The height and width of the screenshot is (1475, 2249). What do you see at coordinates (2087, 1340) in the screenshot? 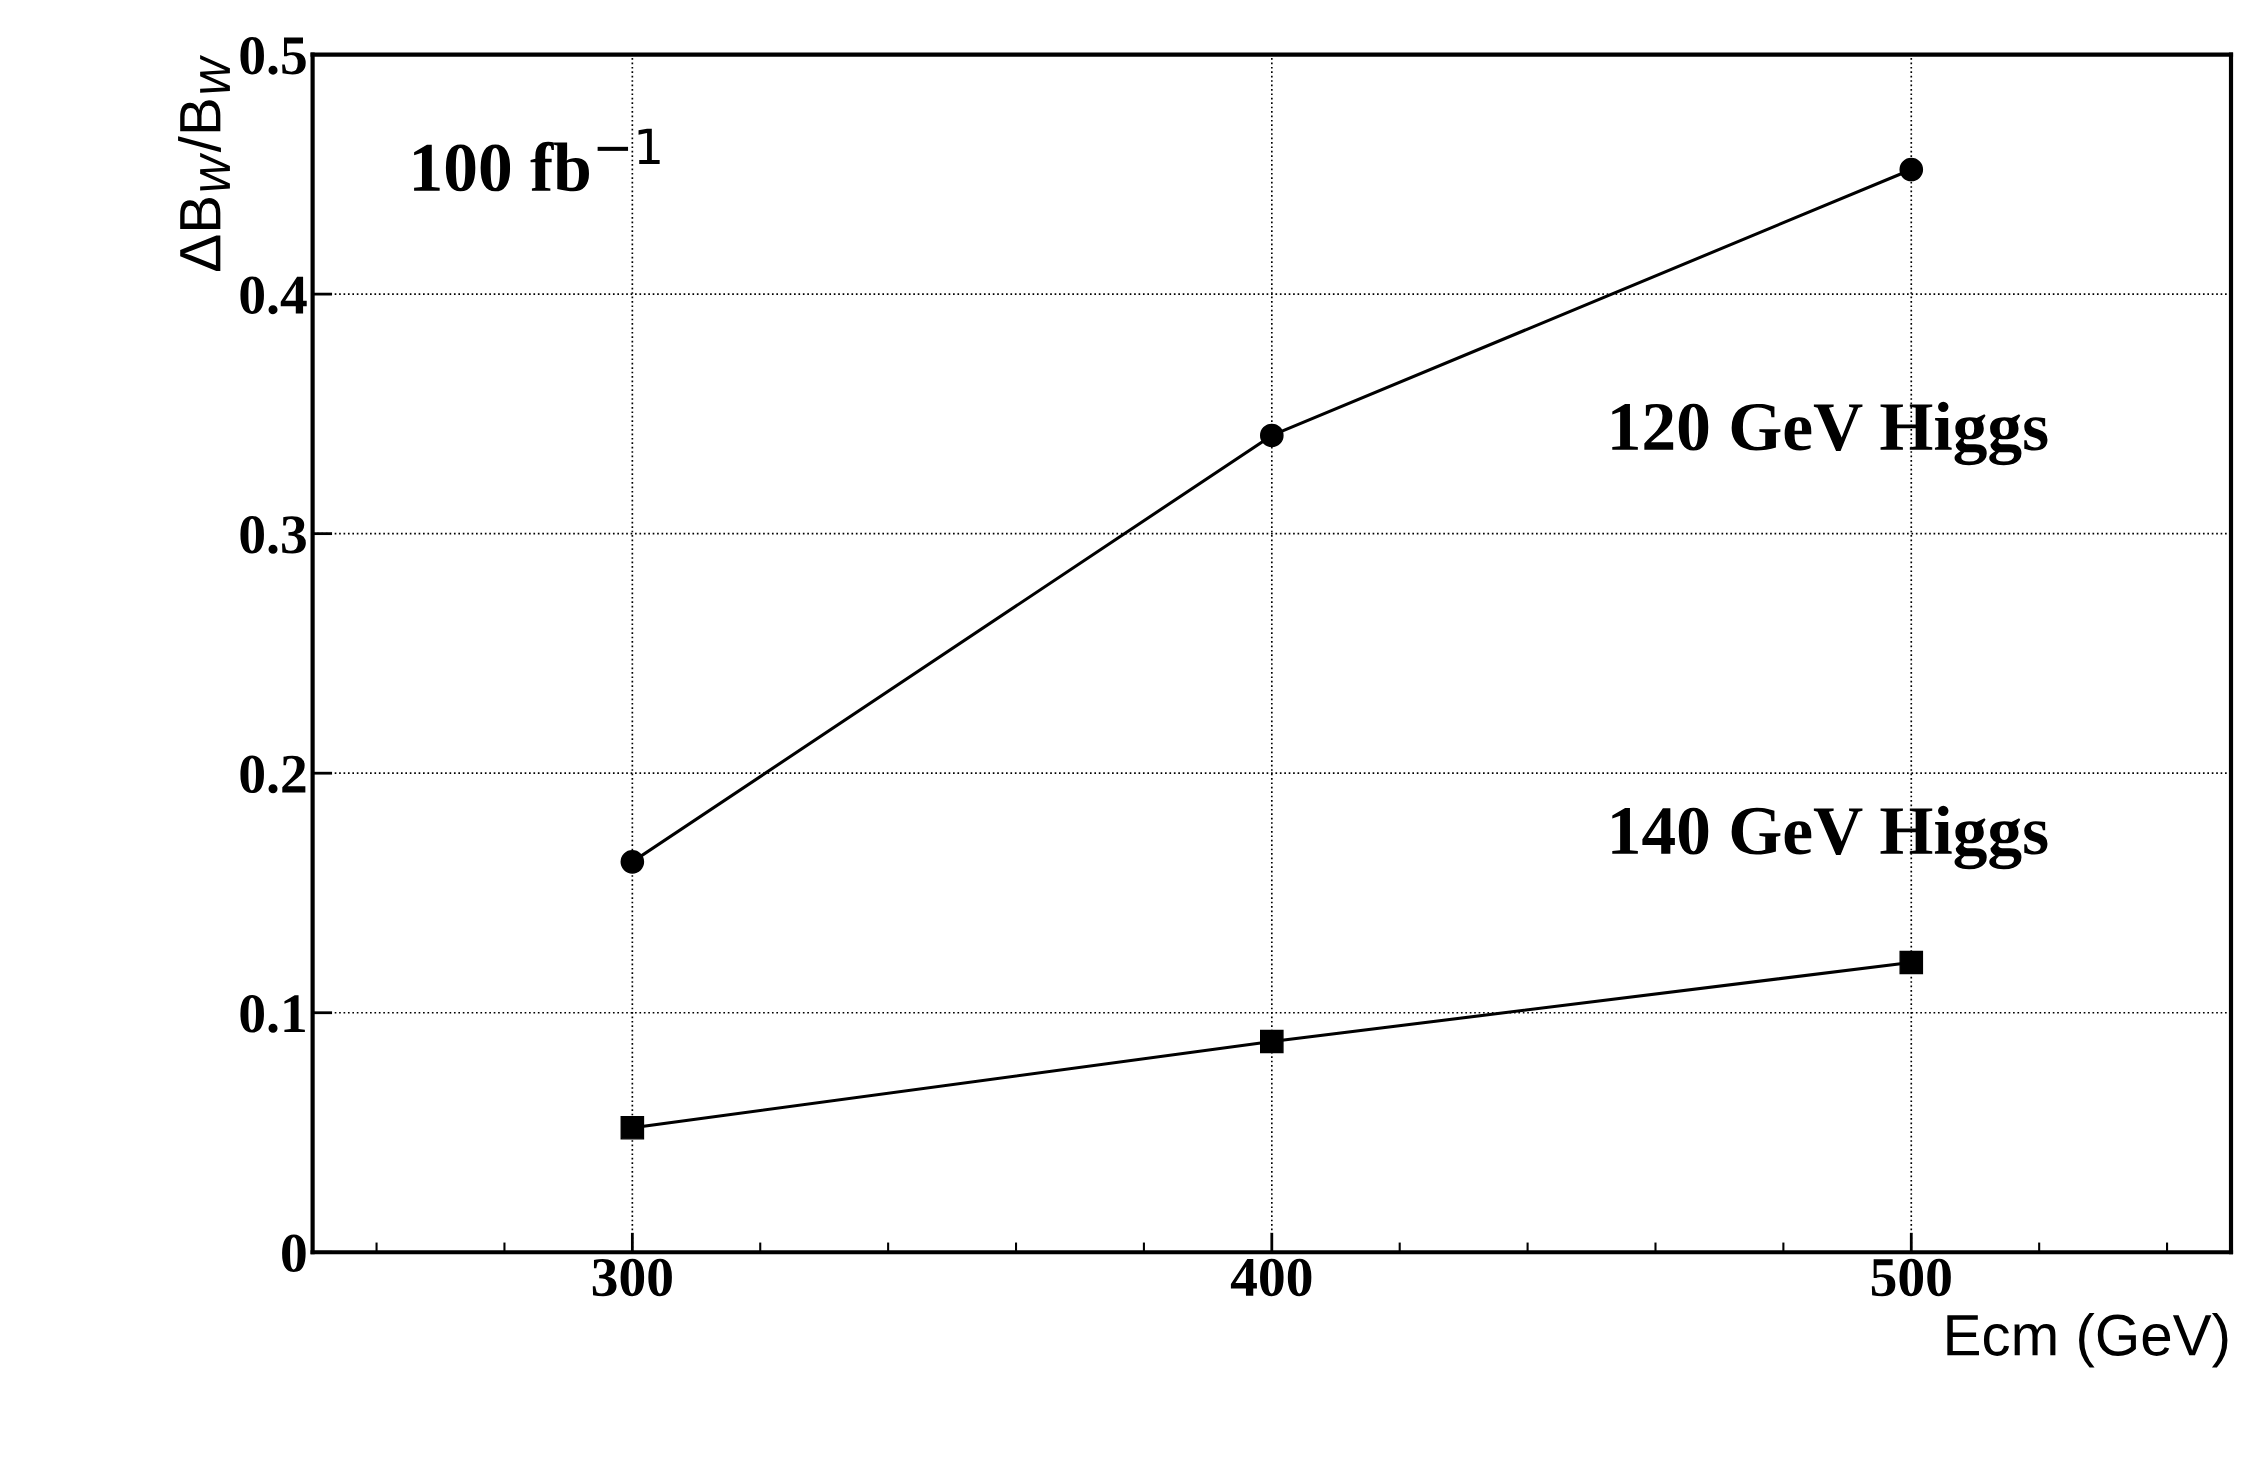
I see `x-axis-title: Ecm (GeV)` at bounding box center [2087, 1340].